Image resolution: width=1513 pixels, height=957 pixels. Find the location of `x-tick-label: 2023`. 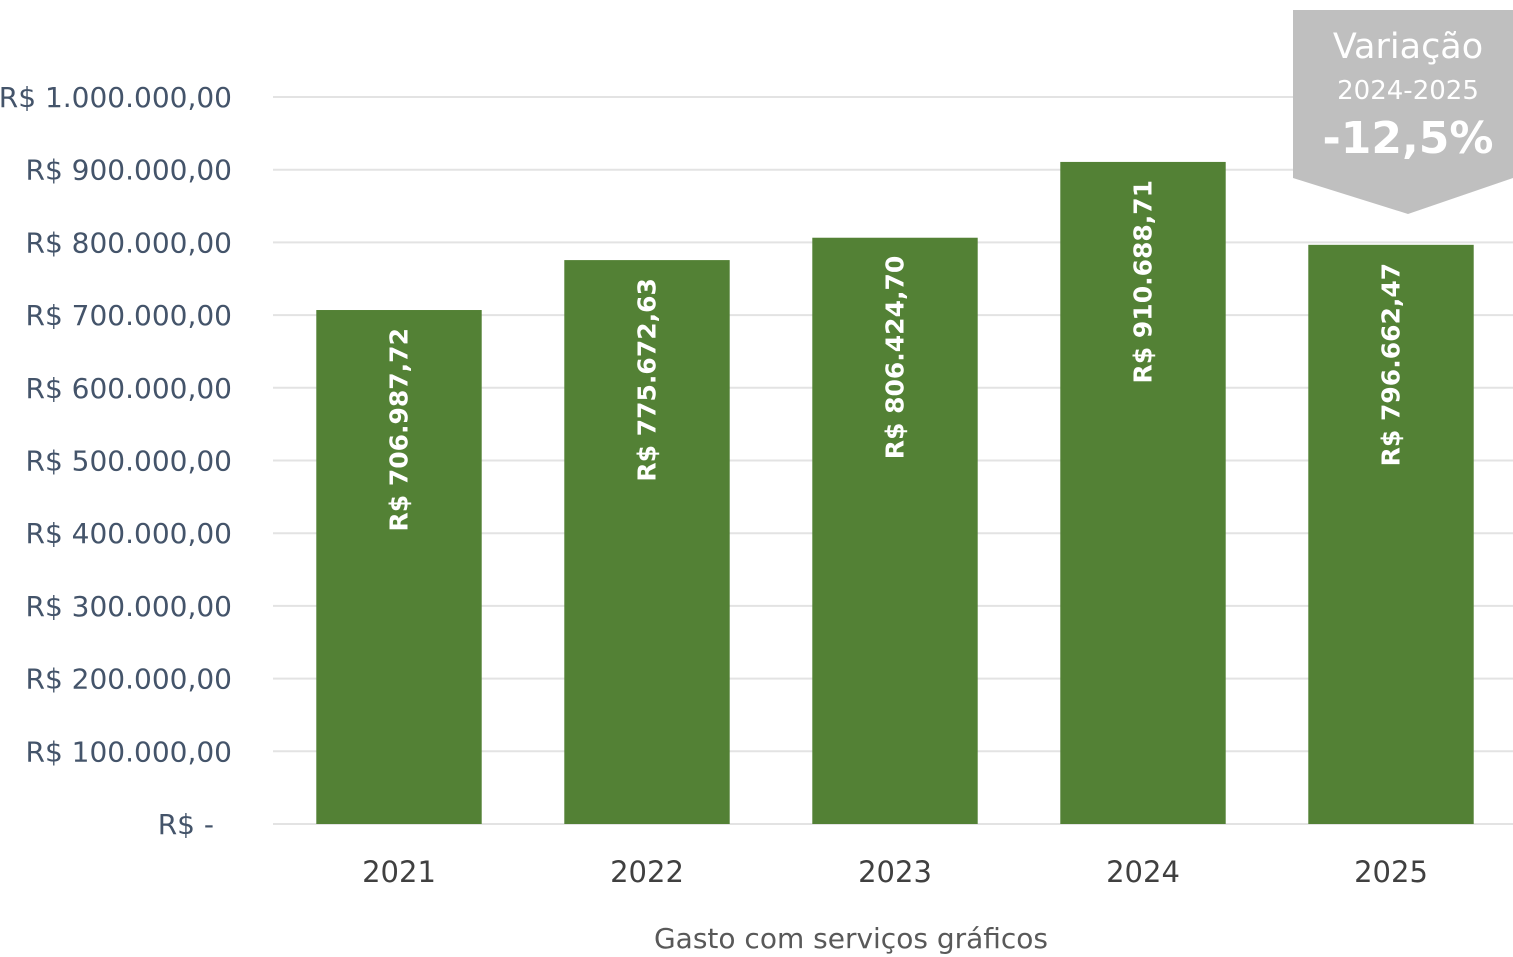

x-tick-label: 2023 is located at coordinates (895, 872).